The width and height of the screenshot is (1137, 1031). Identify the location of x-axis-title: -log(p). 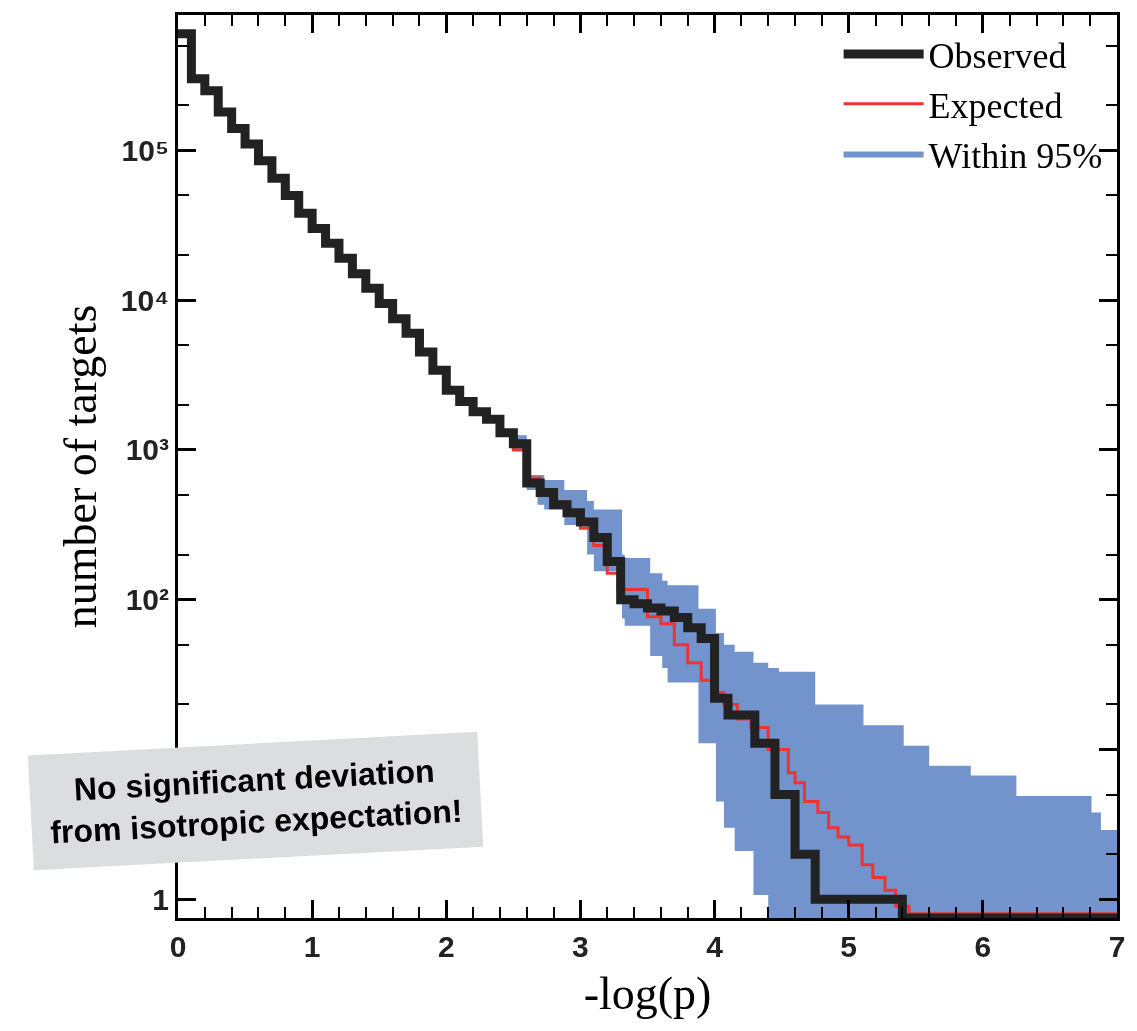
(647, 993).